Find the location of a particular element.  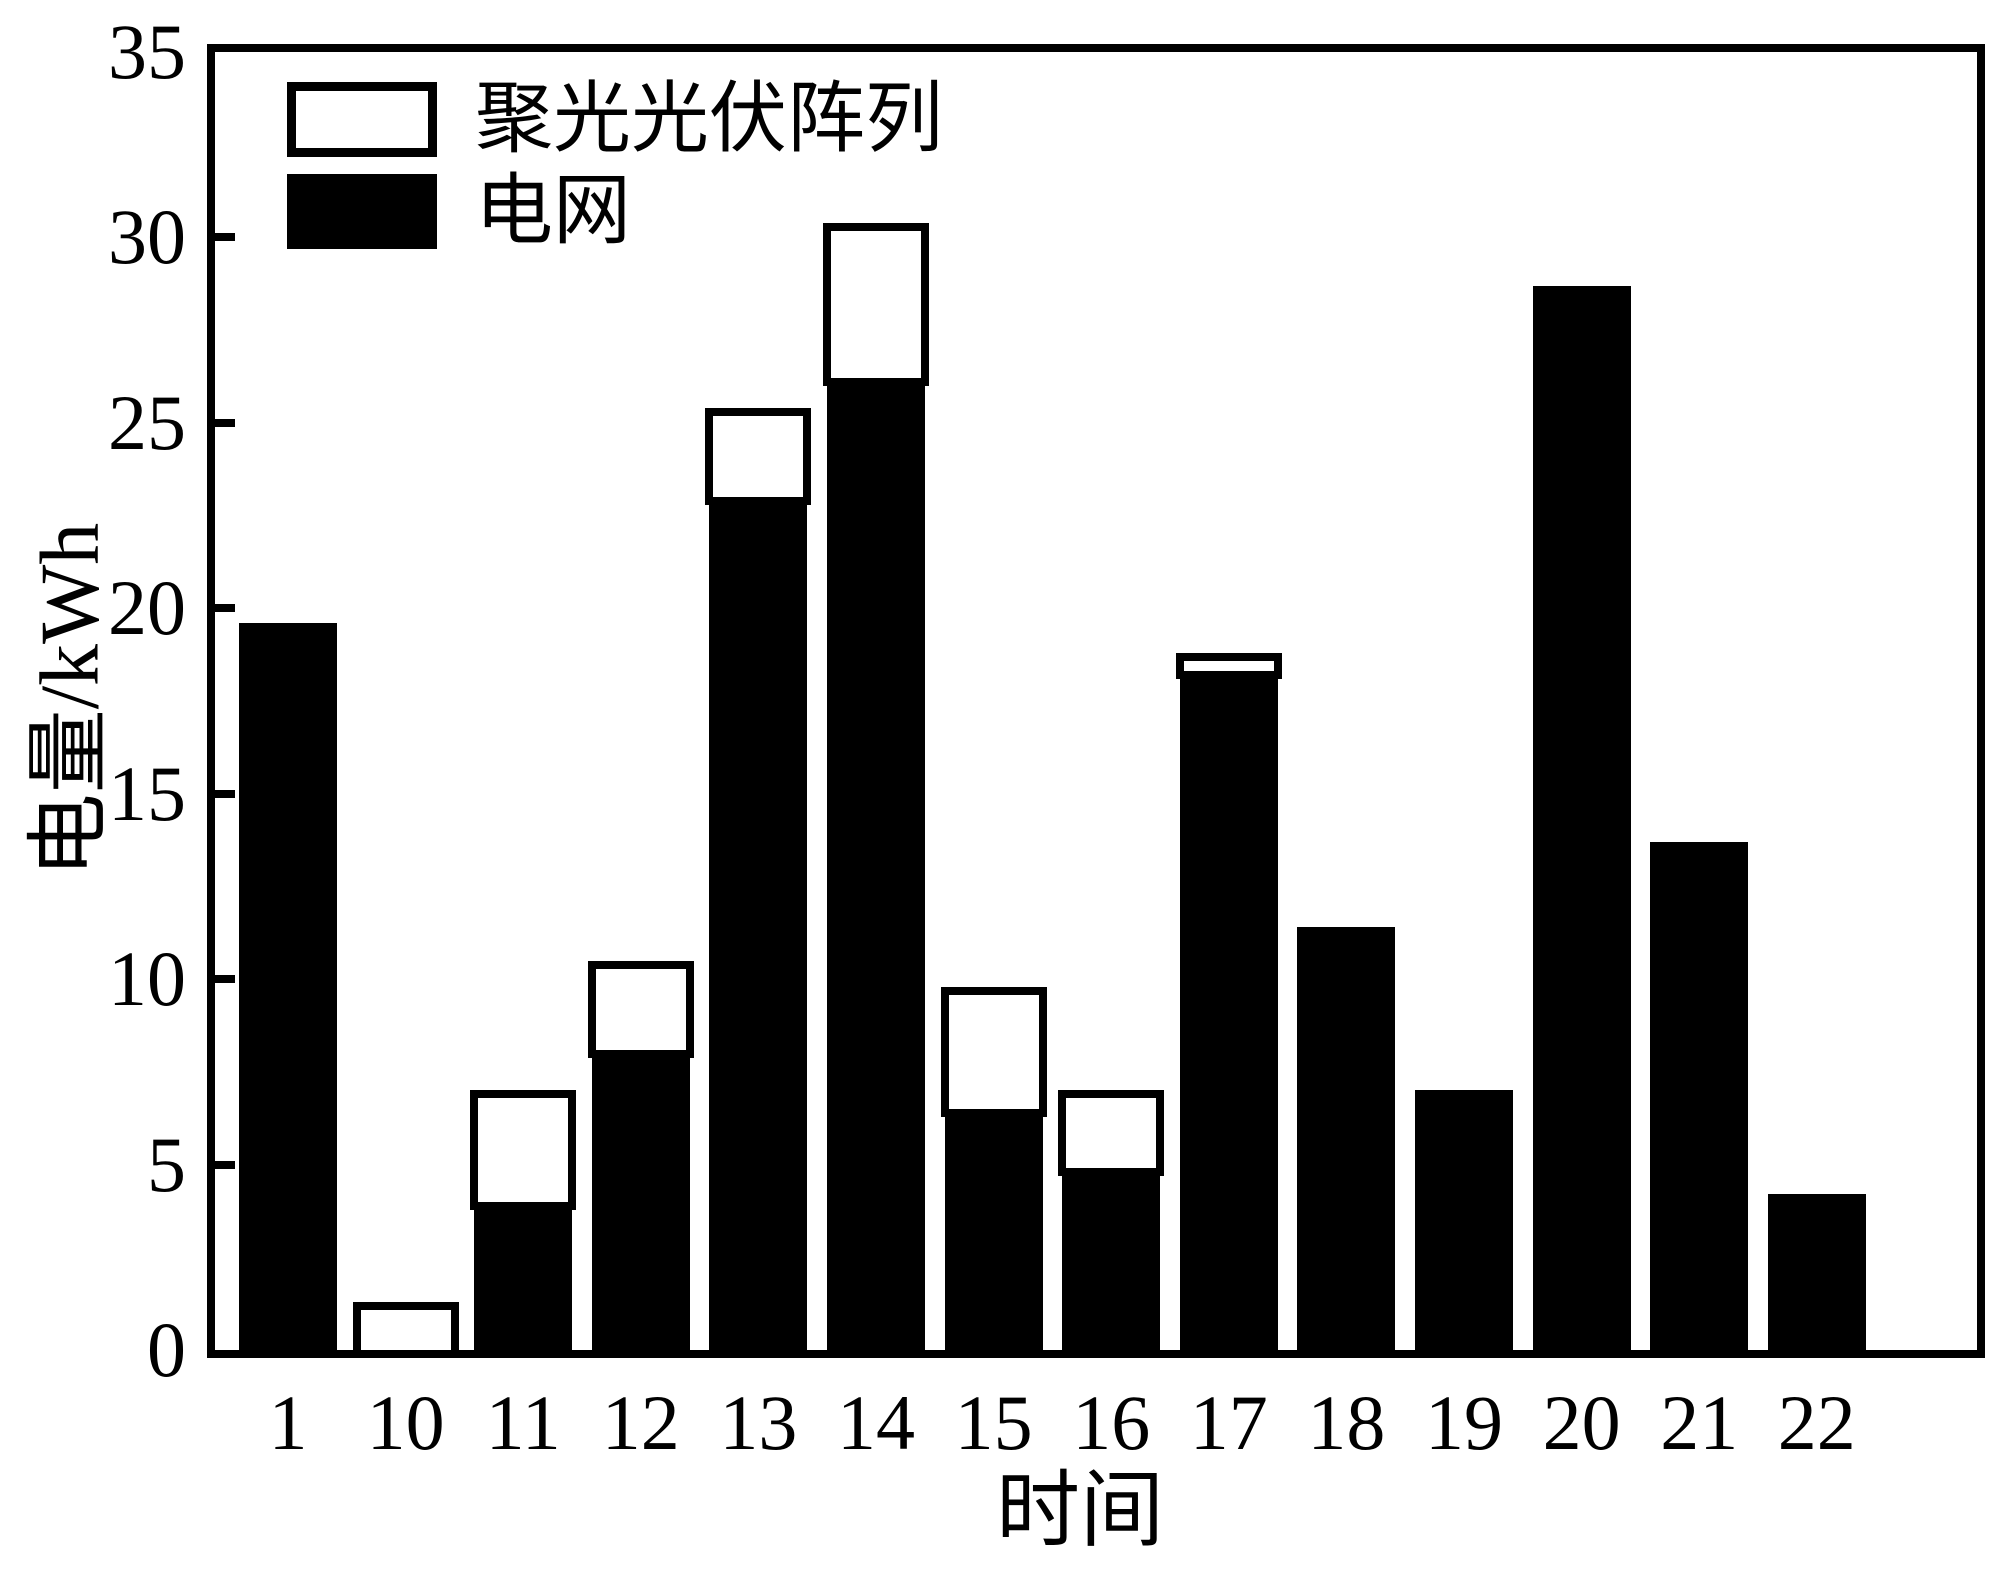

legend-item-grid: 电网 is located at coordinates (615, 211).